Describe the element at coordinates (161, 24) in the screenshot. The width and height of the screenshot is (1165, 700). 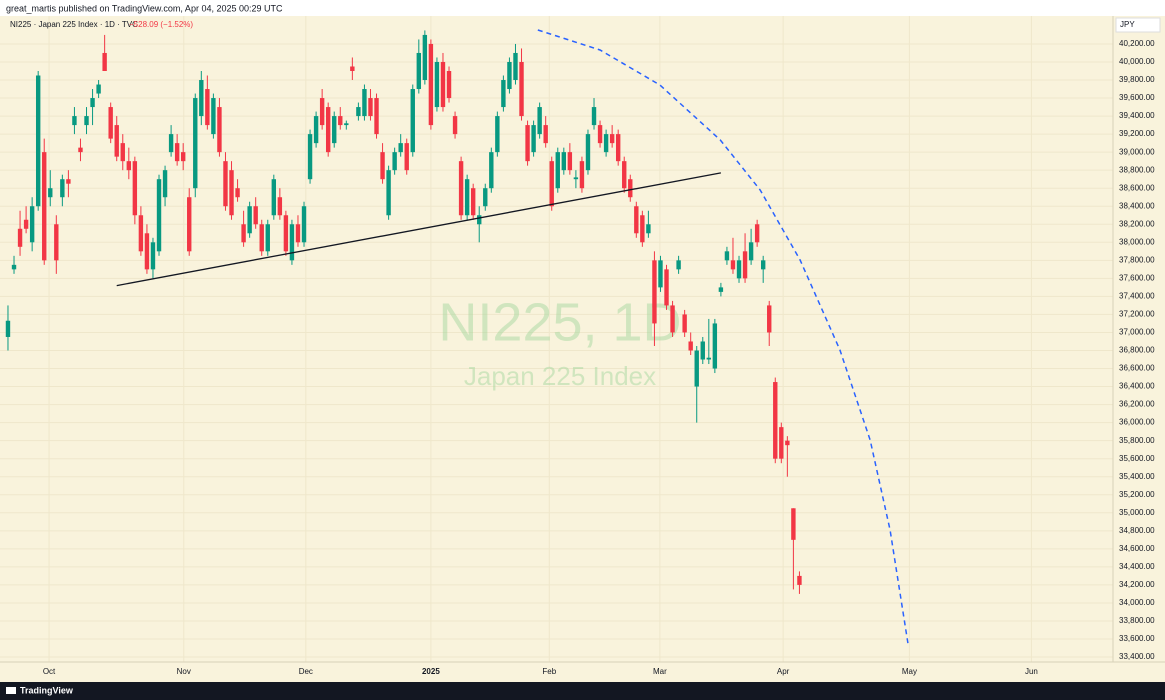
I see `price-change: −528.09 (−1.52%)` at that location.